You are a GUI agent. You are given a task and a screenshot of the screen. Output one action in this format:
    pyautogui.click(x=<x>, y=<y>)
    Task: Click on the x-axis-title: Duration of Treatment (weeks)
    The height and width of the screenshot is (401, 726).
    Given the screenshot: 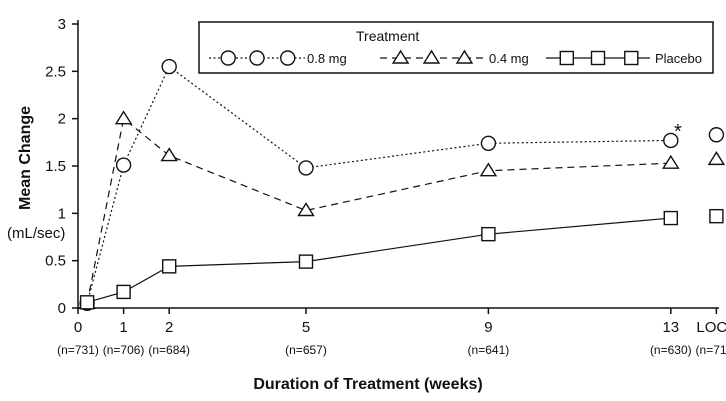 What is the action you would take?
    pyautogui.click(x=367, y=384)
    